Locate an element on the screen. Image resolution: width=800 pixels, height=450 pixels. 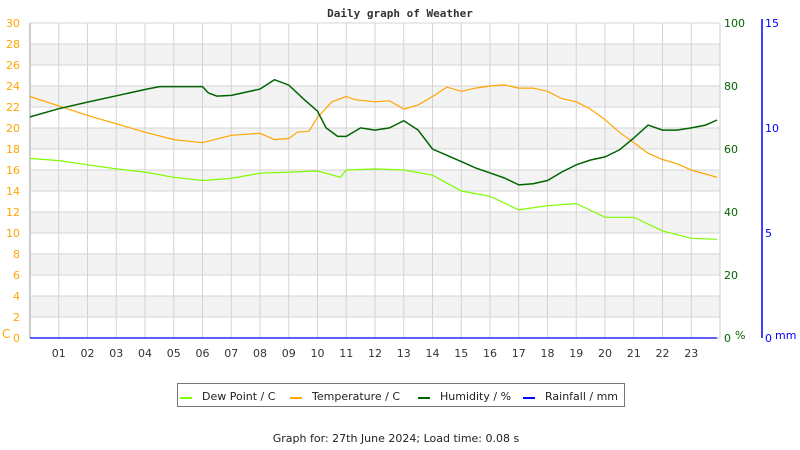
left-tick-label: 14 is located at coordinates (13, 191).